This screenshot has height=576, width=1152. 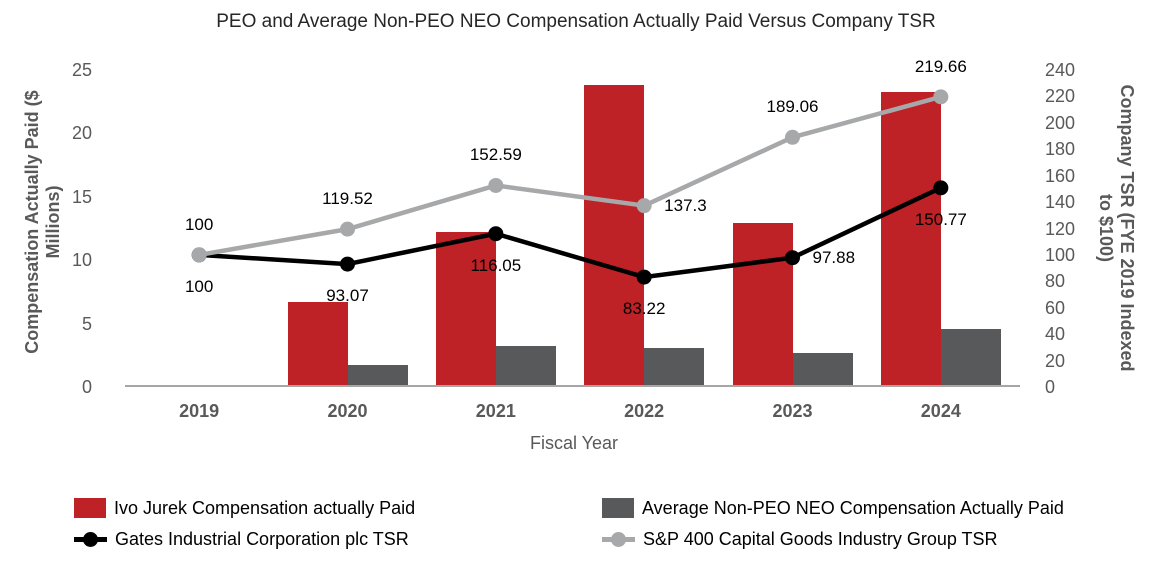 I want to click on bar-1-2023, so click(x=822, y=368).